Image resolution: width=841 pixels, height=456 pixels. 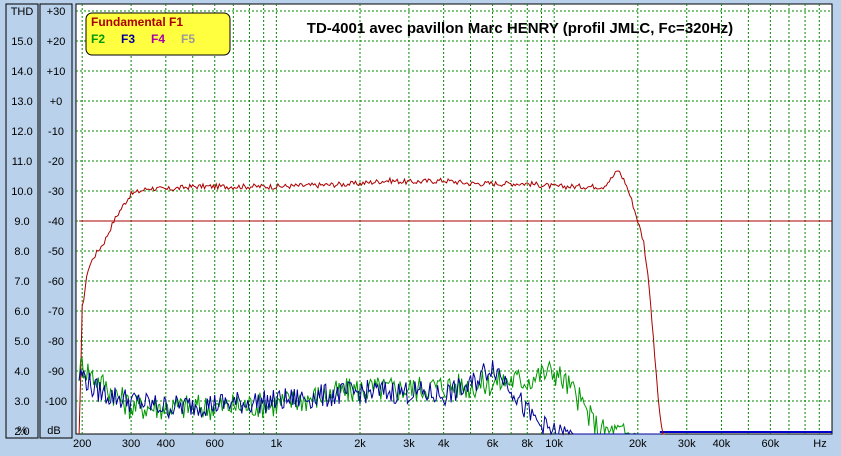 What do you see at coordinates (188, 39) in the screenshot?
I see `legend-f5: F5` at bounding box center [188, 39].